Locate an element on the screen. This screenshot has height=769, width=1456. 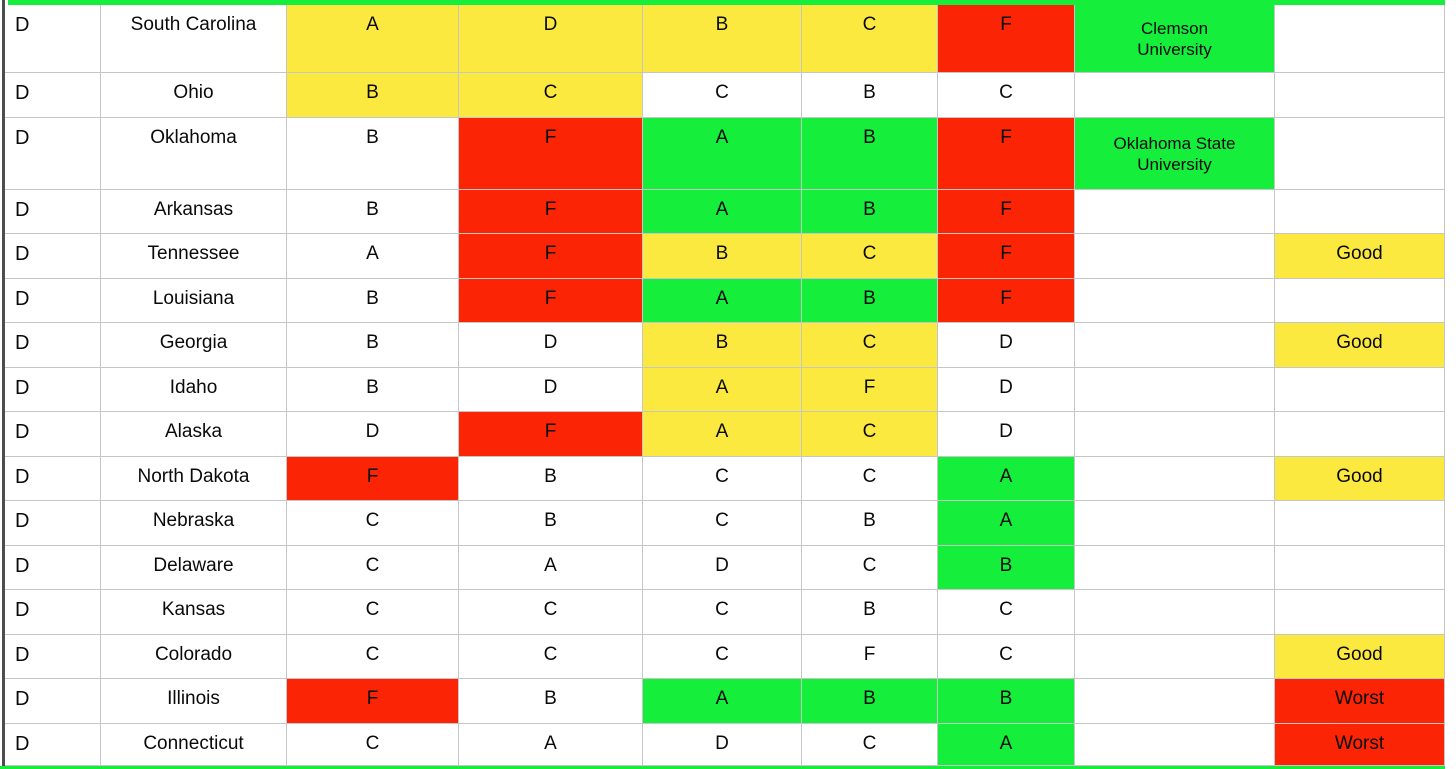
cell-state-name: South Carolina is located at coordinates (194, 39).